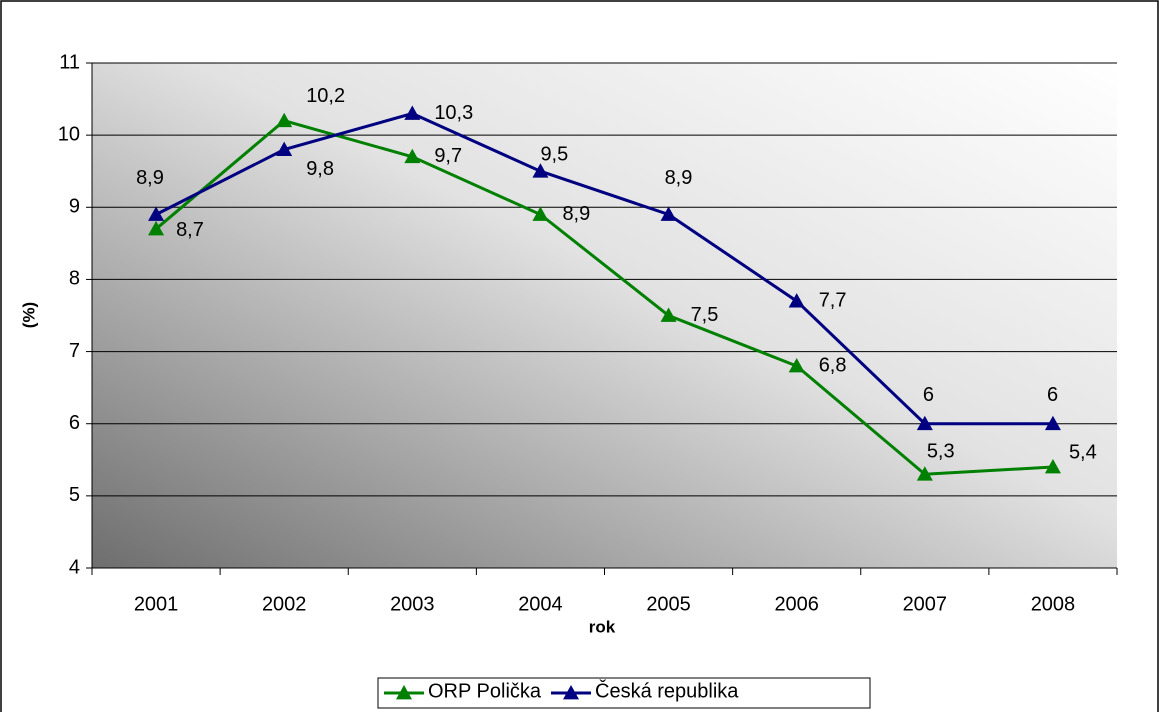 This screenshot has height=712, width=1159. What do you see at coordinates (156, 604) in the screenshot?
I see `x-tick-label: 2001` at bounding box center [156, 604].